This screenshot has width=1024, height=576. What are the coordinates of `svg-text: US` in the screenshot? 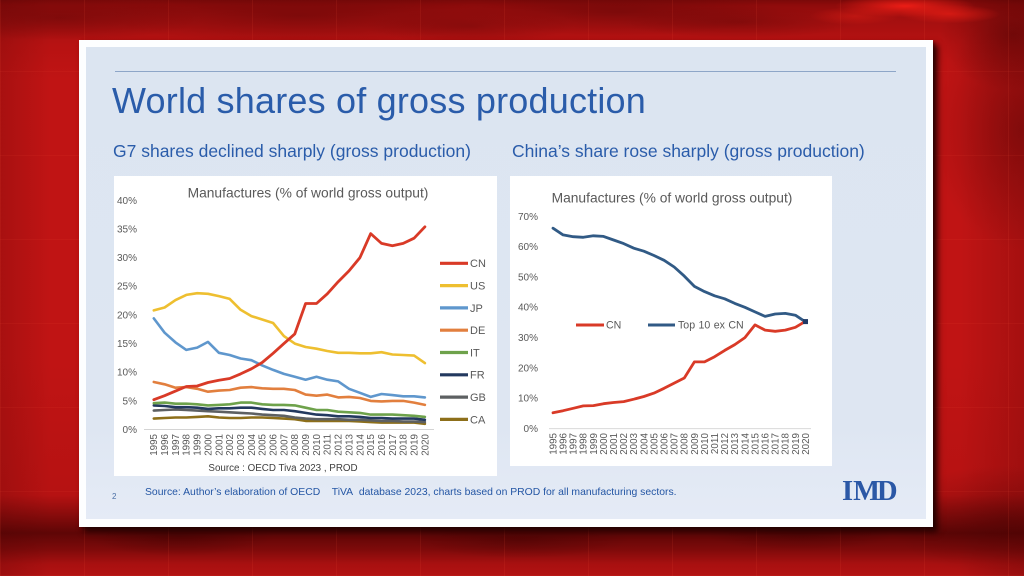 It's located at (477, 287).